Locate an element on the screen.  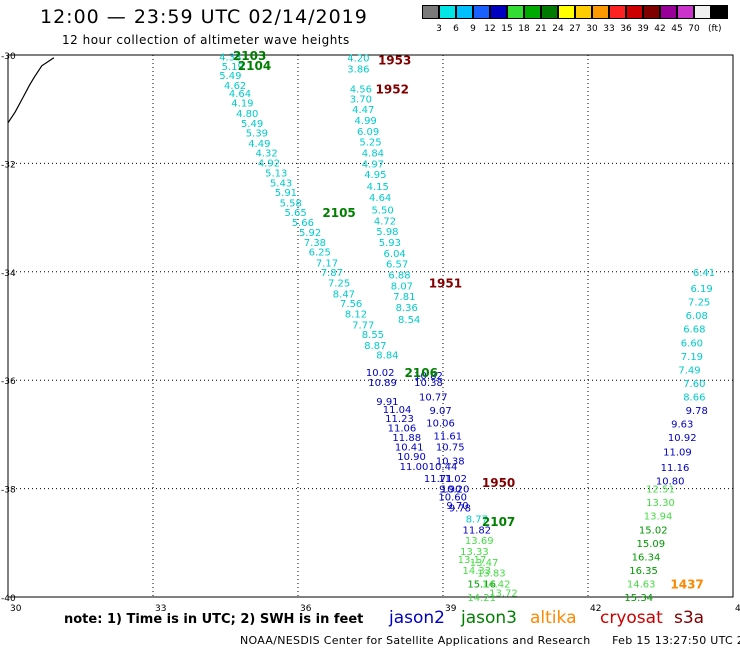
swh-value-jason3: 13.33 is located at coordinates (474, 552).